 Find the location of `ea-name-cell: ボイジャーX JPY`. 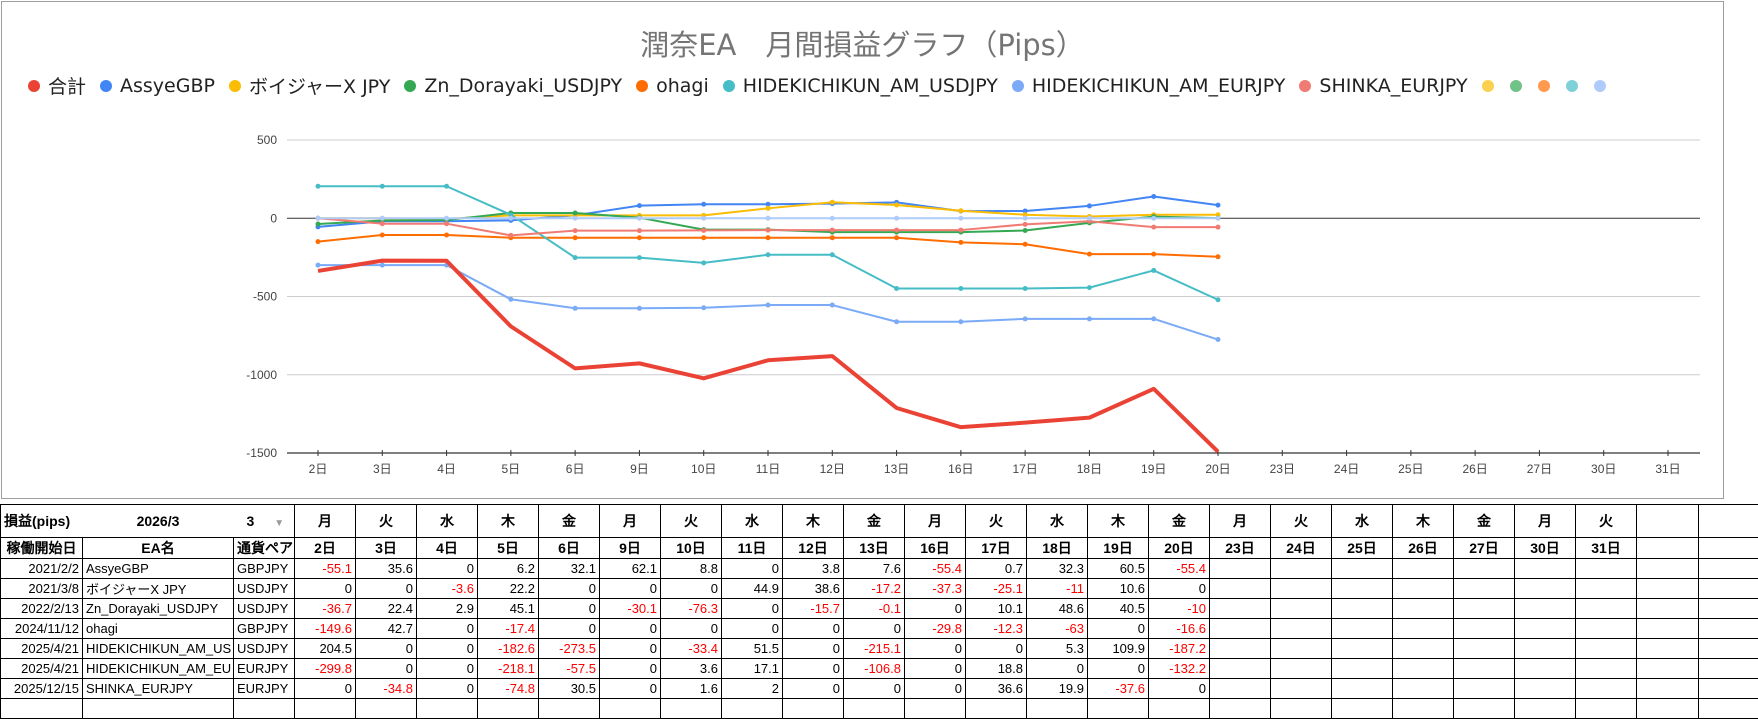

ea-name-cell: ボイジャーX JPY is located at coordinates (158, 589).